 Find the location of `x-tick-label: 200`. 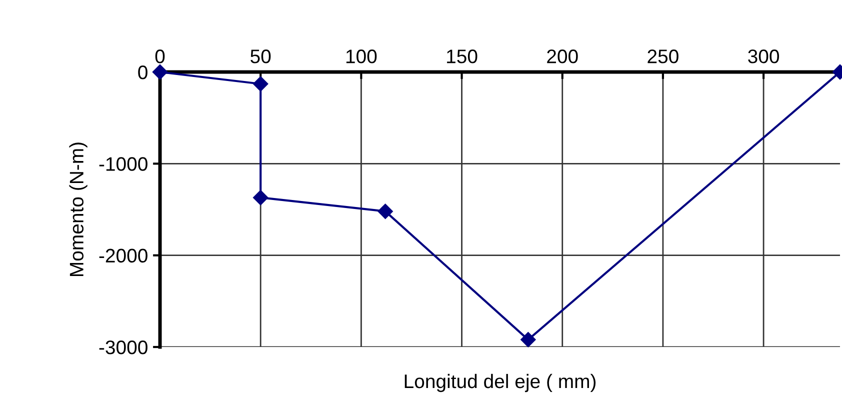

x-tick-label: 200 is located at coordinates (562, 57).